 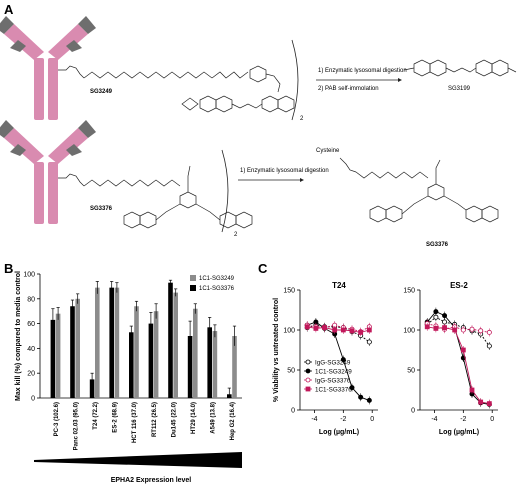 I want to click on category-label: RT112 (26.5), so click(x=155, y=419).